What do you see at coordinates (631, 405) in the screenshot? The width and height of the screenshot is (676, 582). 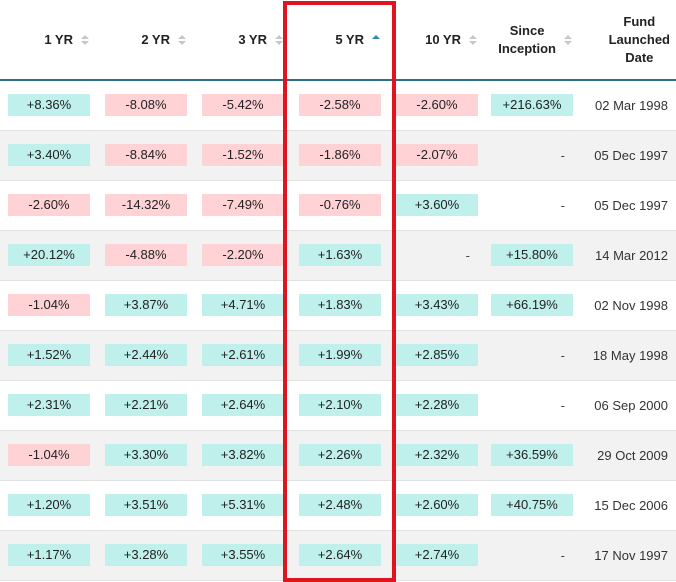 I see `cell-fund-launched-date: 06 Sep 2000` at bounding box center [631, 405].